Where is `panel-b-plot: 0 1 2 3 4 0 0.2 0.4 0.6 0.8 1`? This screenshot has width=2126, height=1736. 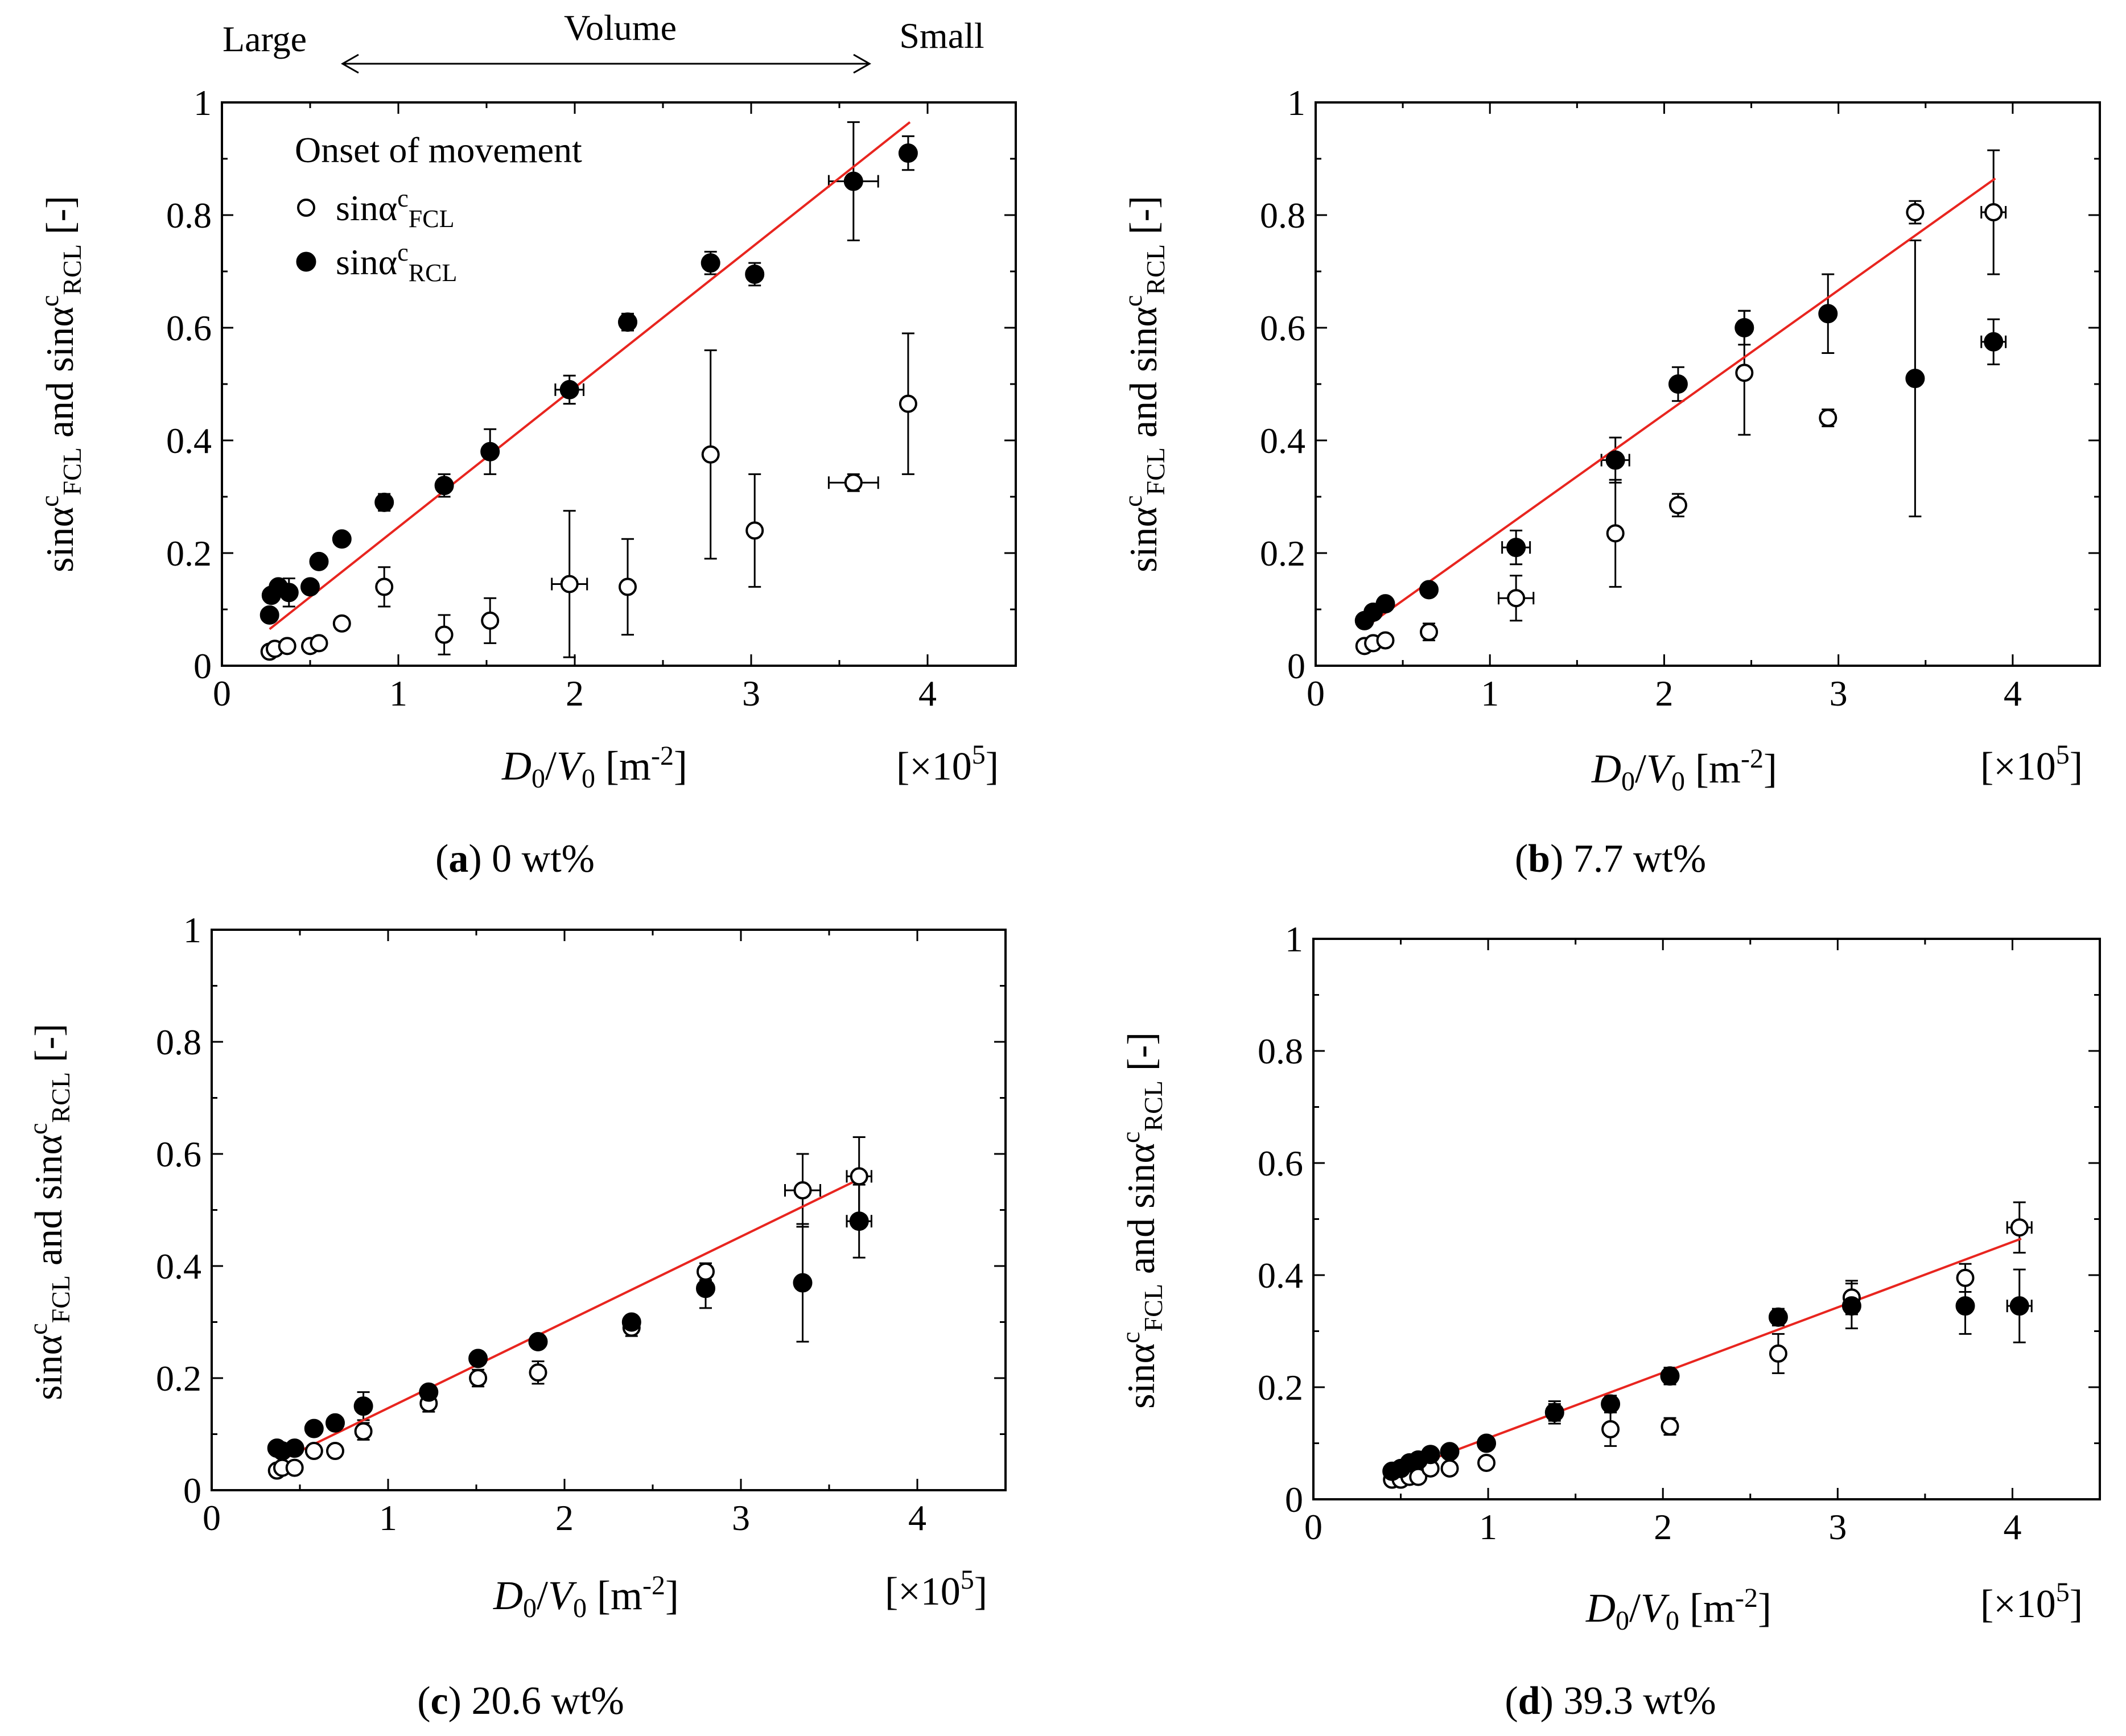
panel-b-plot: 0 1 2 3 4 0 0.2 0.4 0.6 0.8 1 is located at coordinates (1680, 398).